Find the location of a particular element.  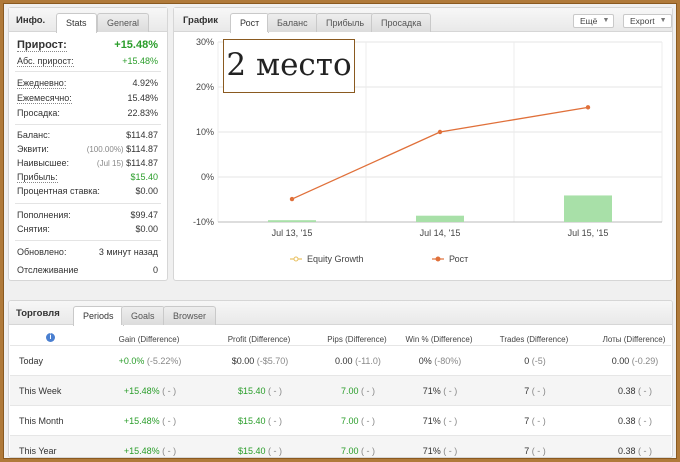

equity-amount: $114.87 is located at coordinates (142, 149).